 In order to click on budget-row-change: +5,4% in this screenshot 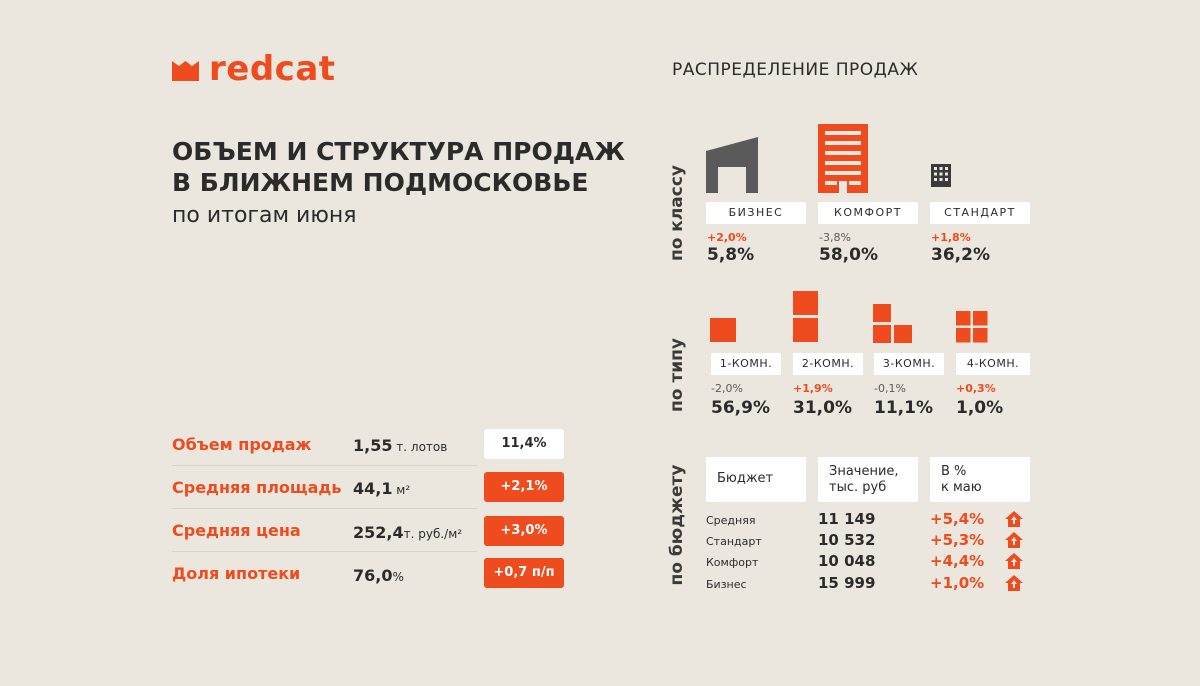, I will do `click(957, 519)`.